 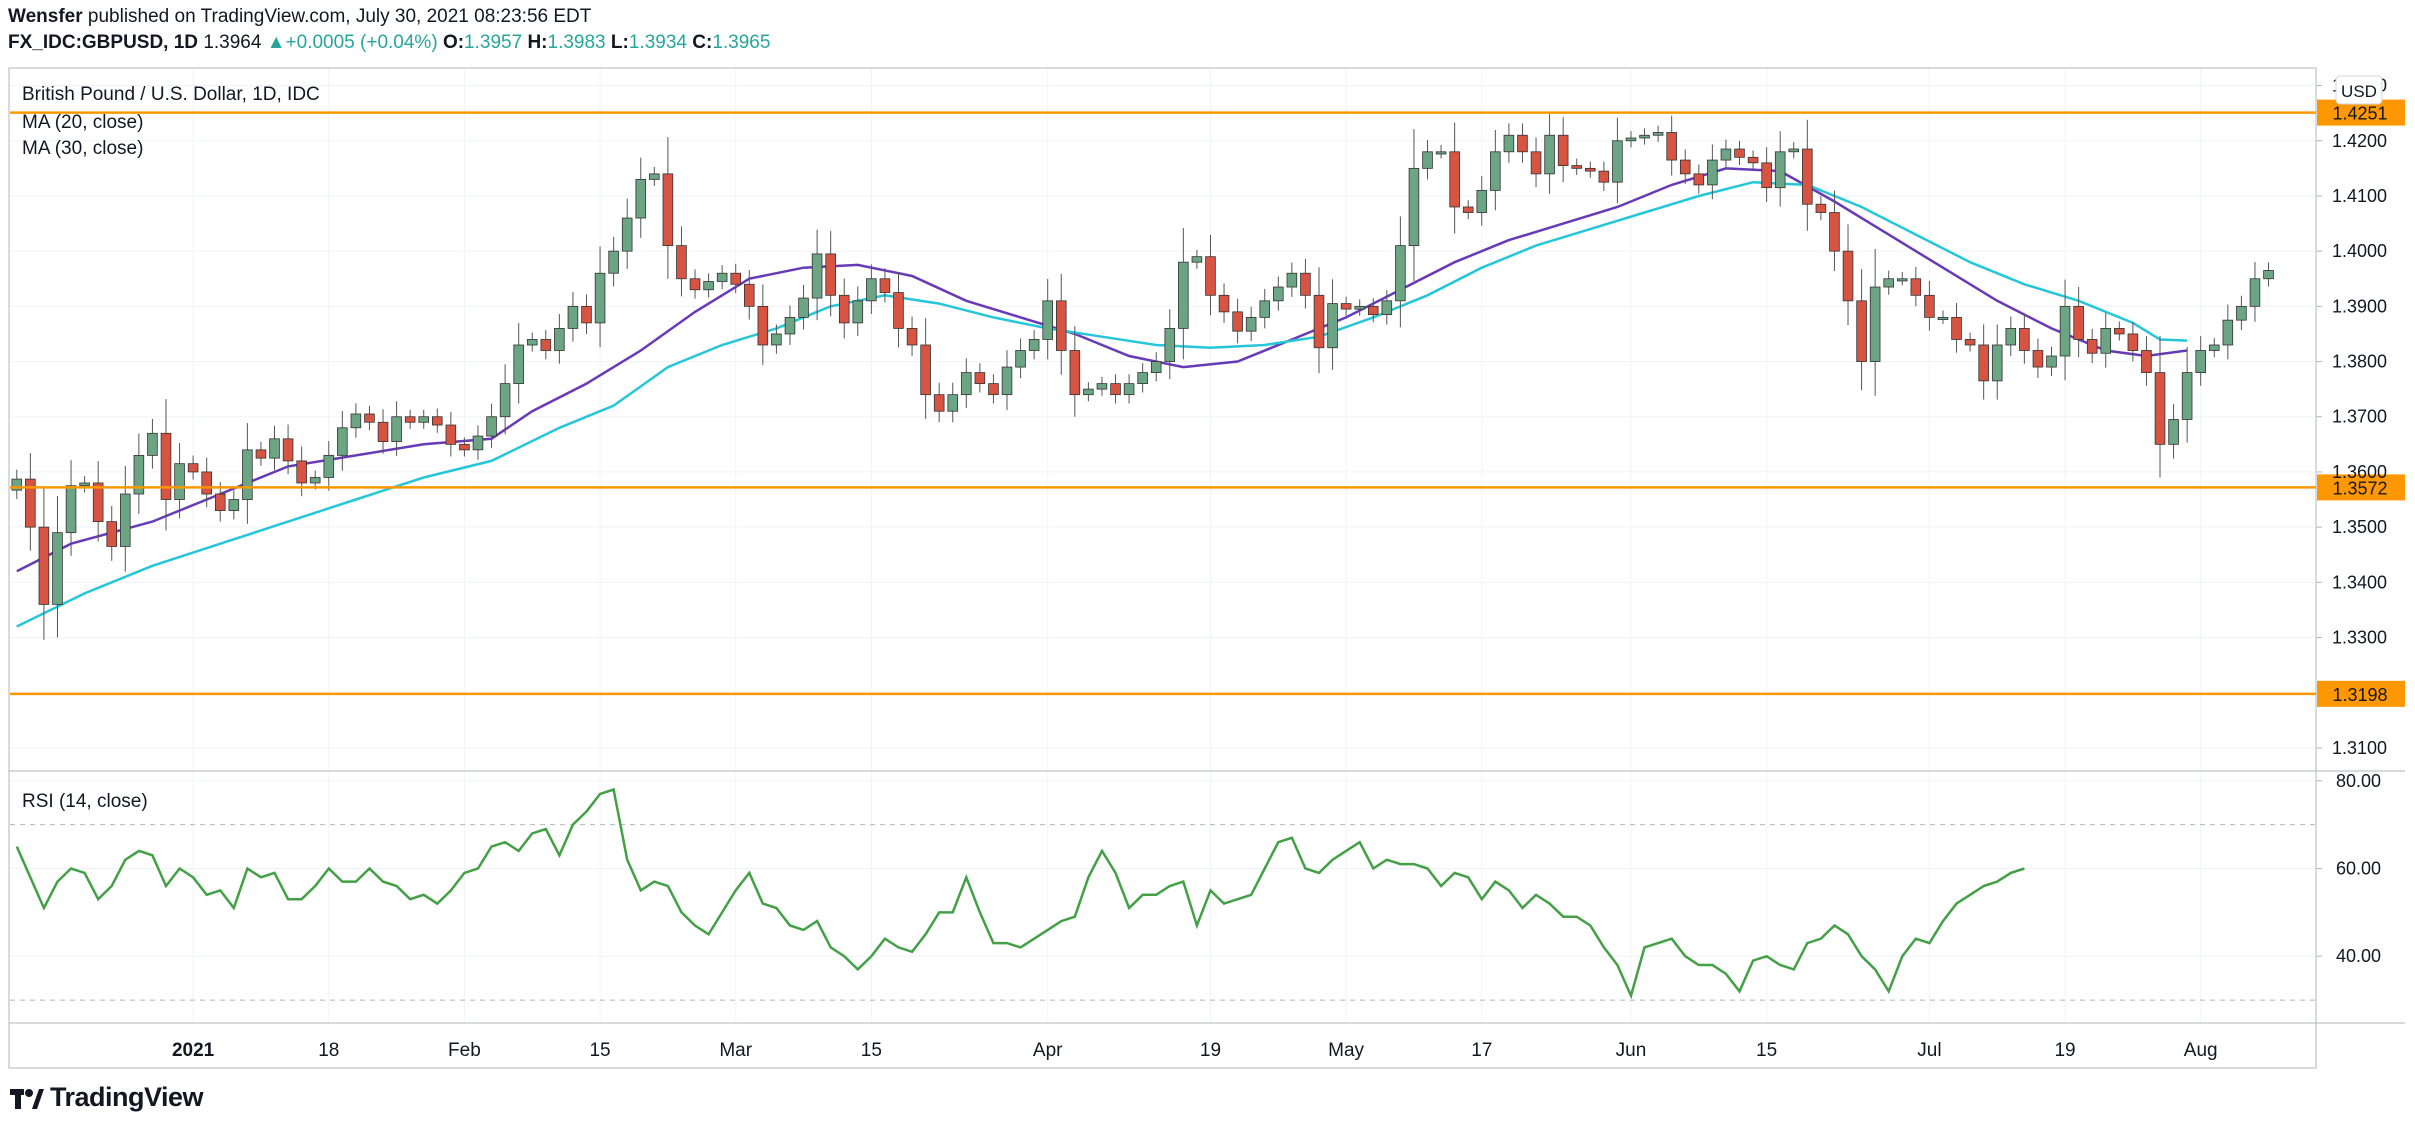 What do you see at coordinates (2359, 114) in the screenshot?
I see `level-label: 1.4251` at bounding box center [2359, 114].